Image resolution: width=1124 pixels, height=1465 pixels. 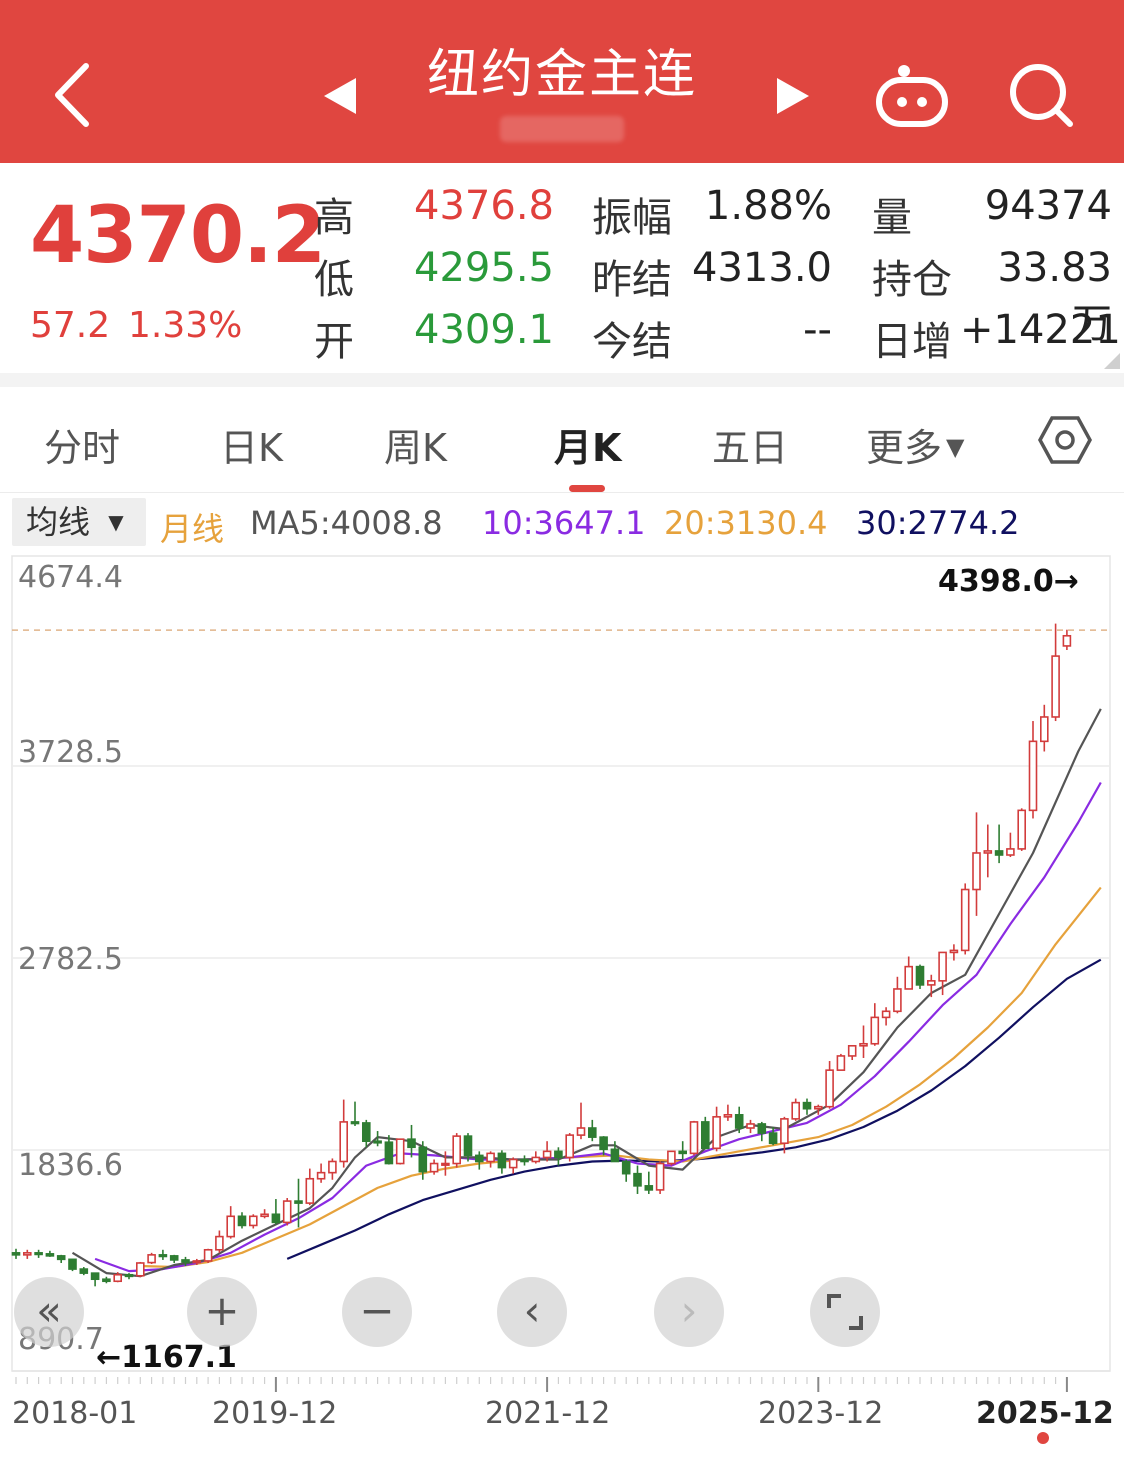 I want to click on tab-five-day: 五日, so click(x=750, y=448).